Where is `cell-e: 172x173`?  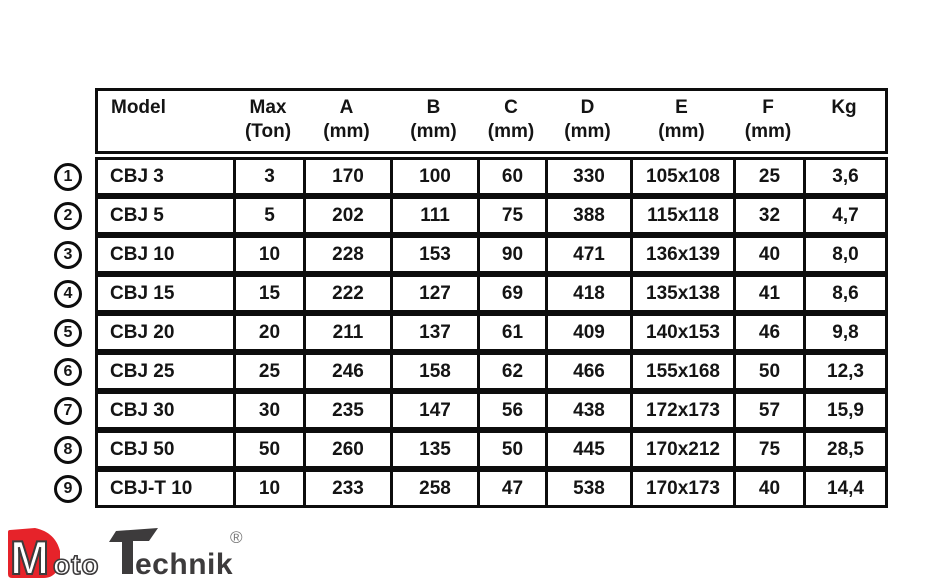 cell-e: 172x173 is located at coordinates (681, 410).